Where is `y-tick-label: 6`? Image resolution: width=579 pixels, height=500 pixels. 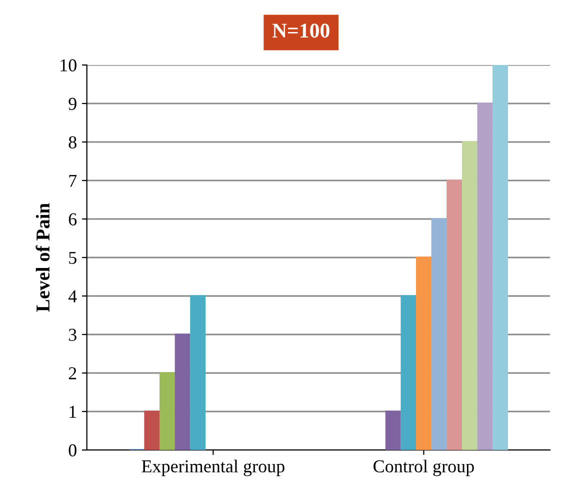 y-tick-label: 6 is located at coordinates (72, 219).